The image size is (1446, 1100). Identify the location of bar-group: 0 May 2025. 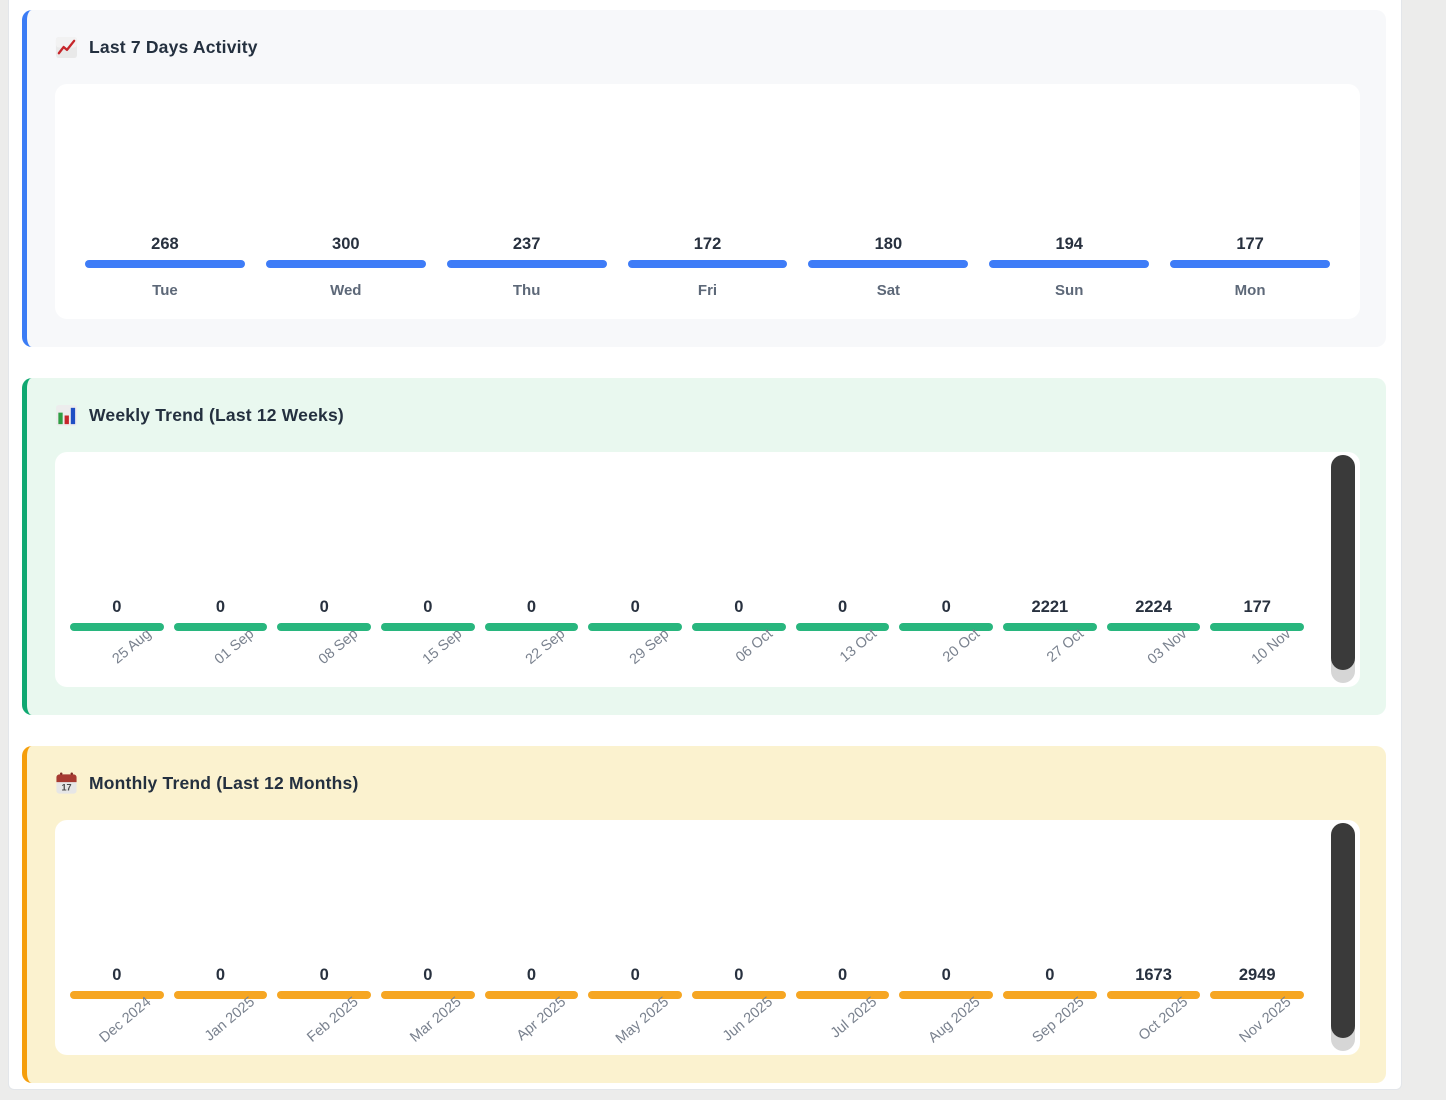
(635, 1008).